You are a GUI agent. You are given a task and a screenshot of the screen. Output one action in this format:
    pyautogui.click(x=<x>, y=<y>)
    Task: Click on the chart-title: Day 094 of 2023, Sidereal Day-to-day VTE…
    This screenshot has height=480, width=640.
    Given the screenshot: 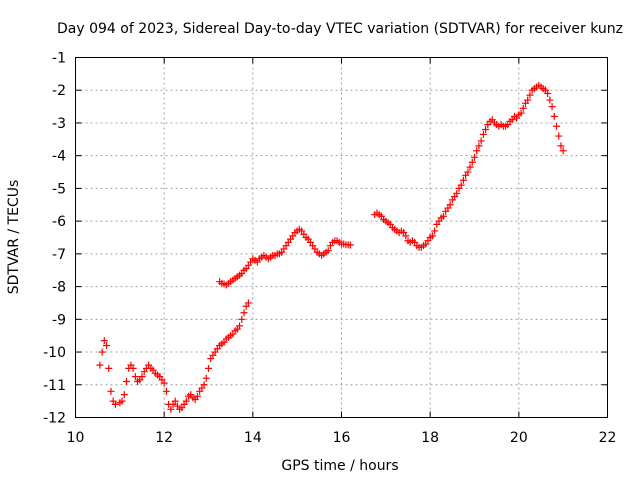 What is the action you would take?
    pyautogui.click(x=340, y=29)
    